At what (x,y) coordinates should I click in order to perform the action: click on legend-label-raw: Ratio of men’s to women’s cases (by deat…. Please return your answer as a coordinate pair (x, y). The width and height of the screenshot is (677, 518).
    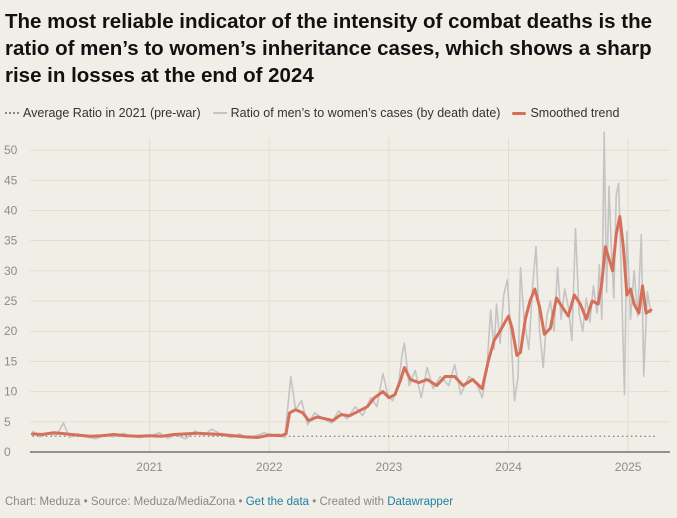
    Looking at the image, I should click on (365, 113).